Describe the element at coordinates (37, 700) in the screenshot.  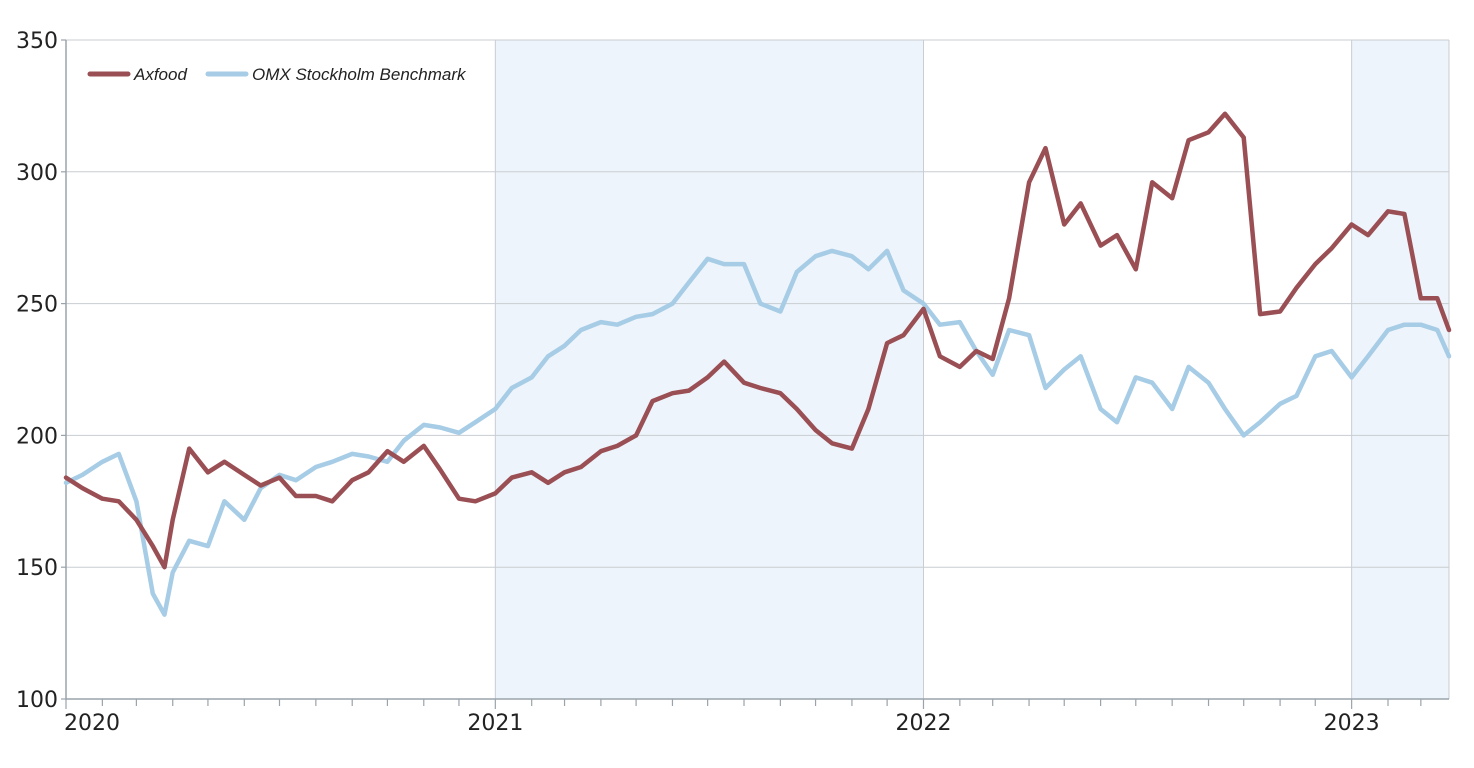
I see `ytick-label: 100` at that location.